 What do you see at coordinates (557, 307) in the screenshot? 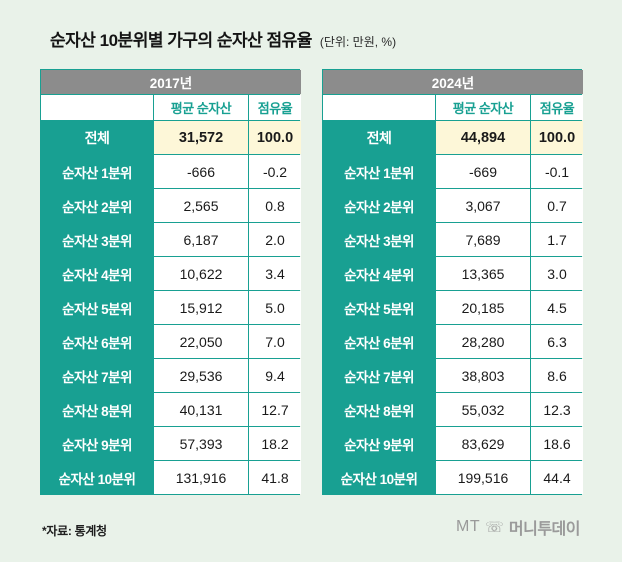
I see `share-value: 4.5` at bounding box center [557, 307].